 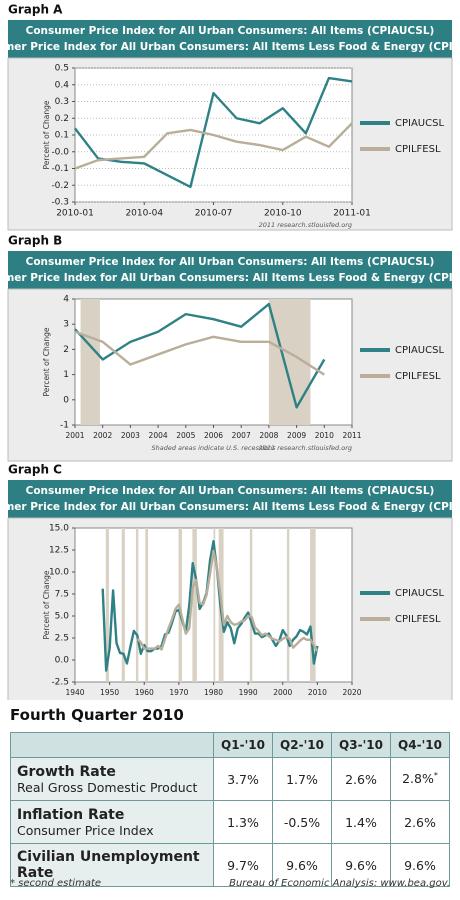 What do you see at coordinates (248, 692) in the screenshot?
I see `x-tick-label: 1990` at bounding box center [248, 692].